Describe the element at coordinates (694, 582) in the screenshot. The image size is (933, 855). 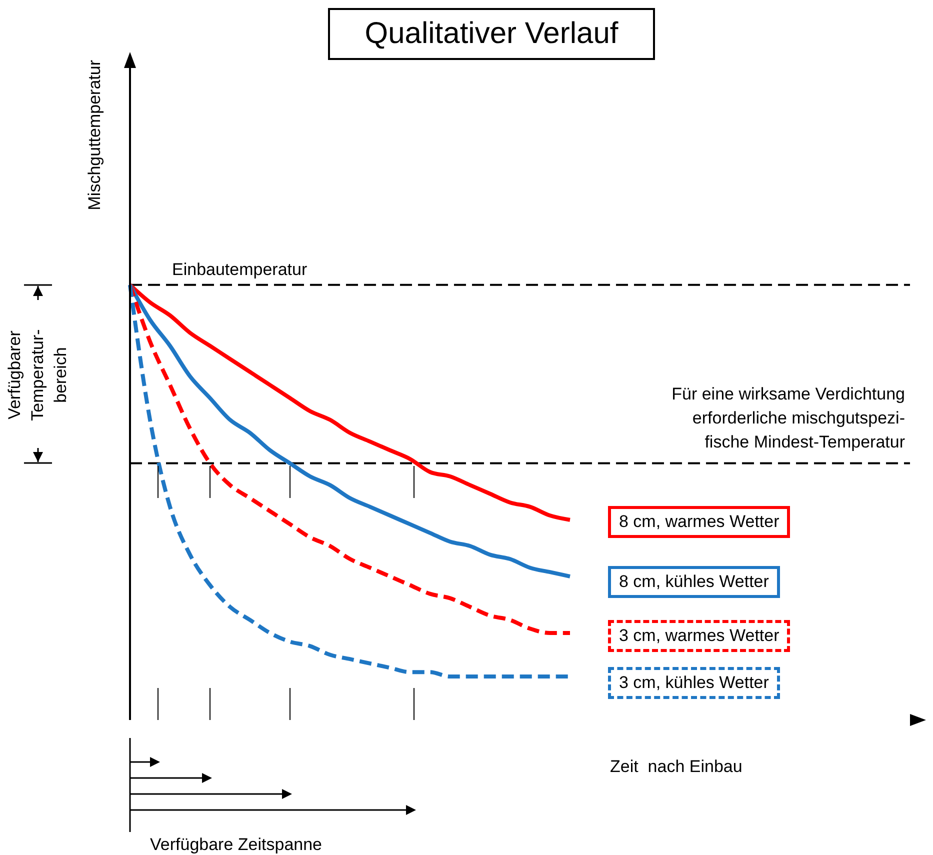
I see `text: 8 cm, kühles Wetter` at that location.